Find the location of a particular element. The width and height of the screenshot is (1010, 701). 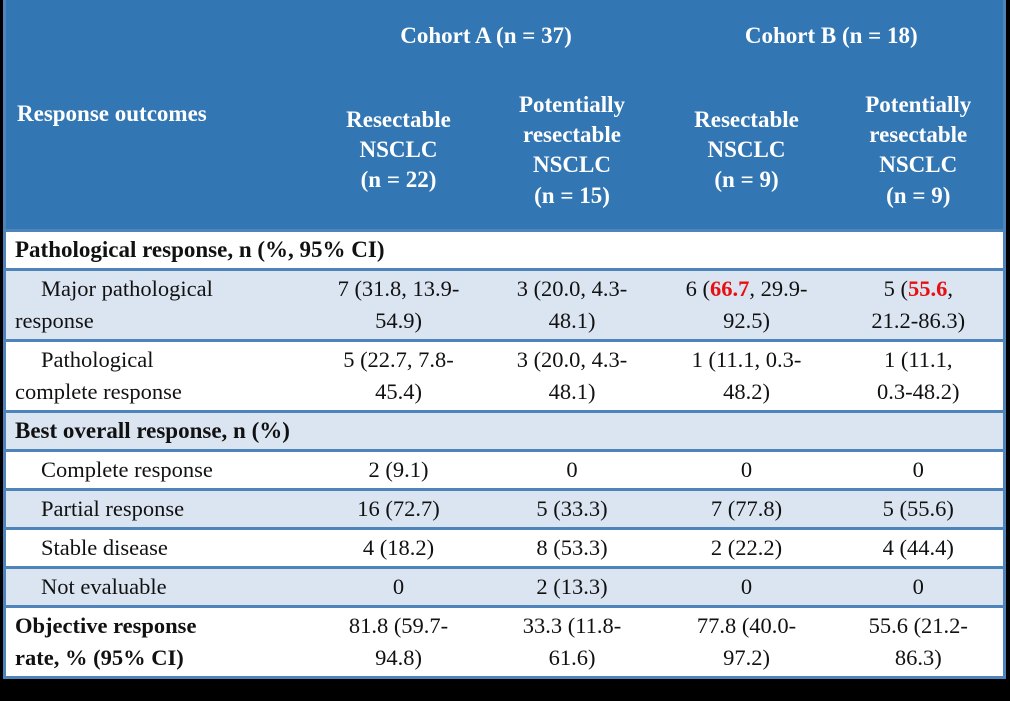

data-row: Not evaluable 0 2 (13.3) 0 0 is located at coordinates (504, 586).